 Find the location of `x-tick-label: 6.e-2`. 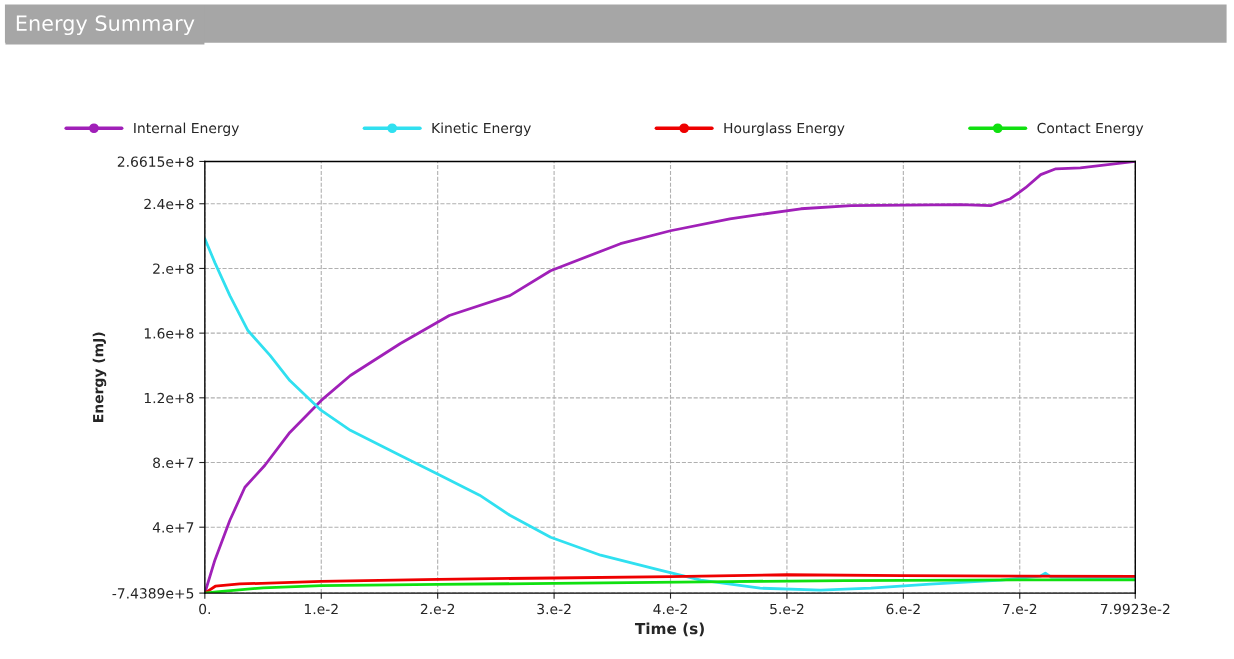

x-tick-label: 6.e-2 is located at coordinates (903, 609).